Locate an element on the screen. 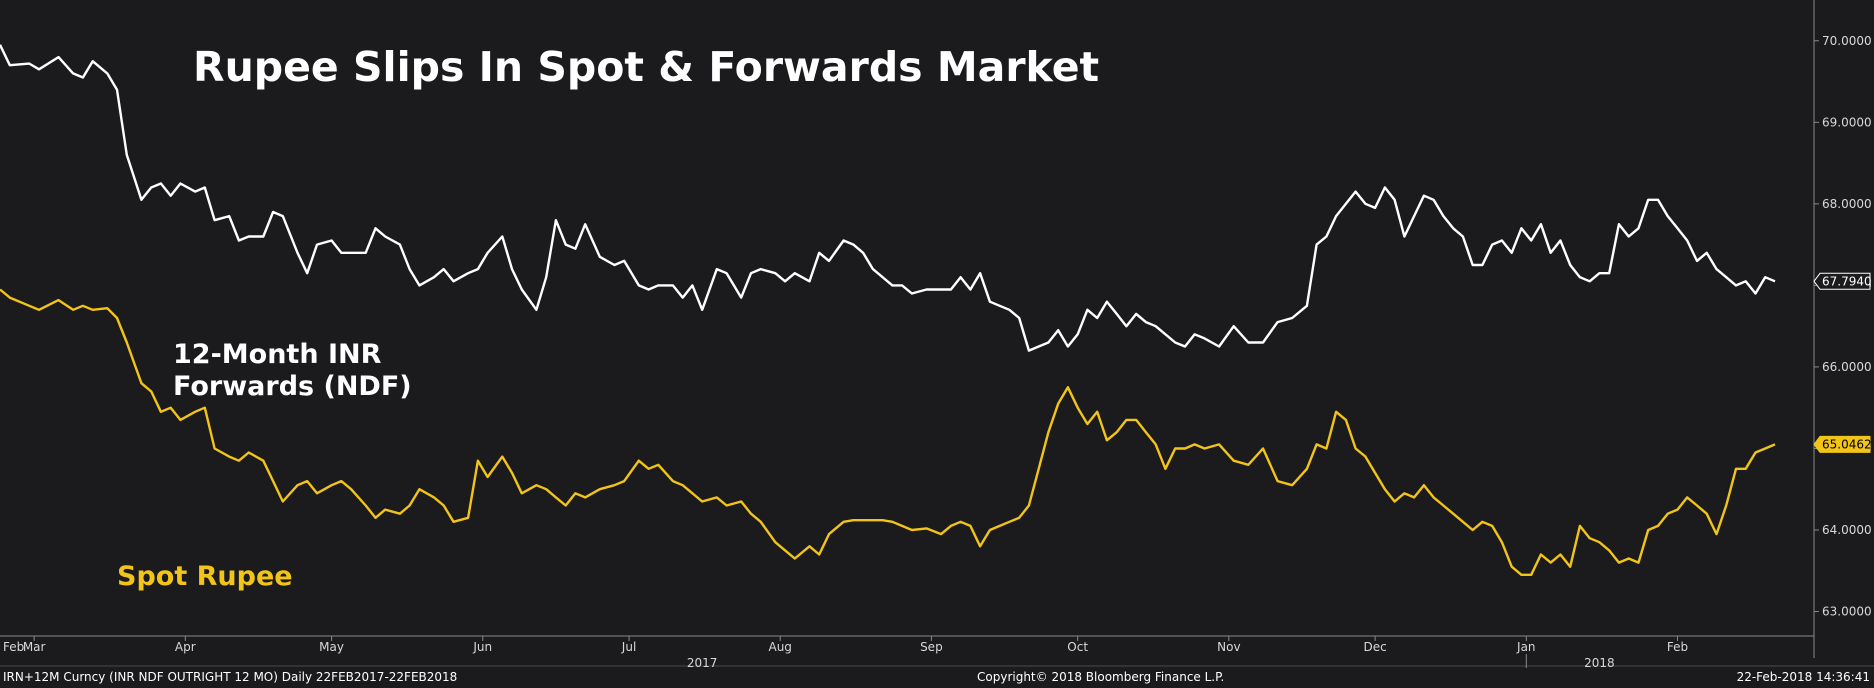 Image resolution: width=1874 pixels, height=688 pixels. y-tick-label: 70.0000 is located at coordinates (1847, 41).